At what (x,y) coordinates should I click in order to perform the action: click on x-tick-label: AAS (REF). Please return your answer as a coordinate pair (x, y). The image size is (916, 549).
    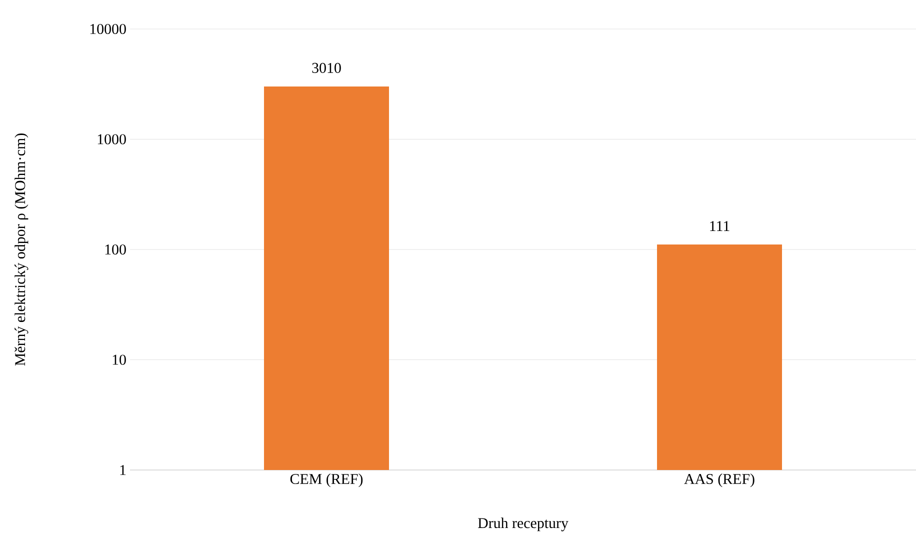
    Looking at the image, I should click on (719, 481).